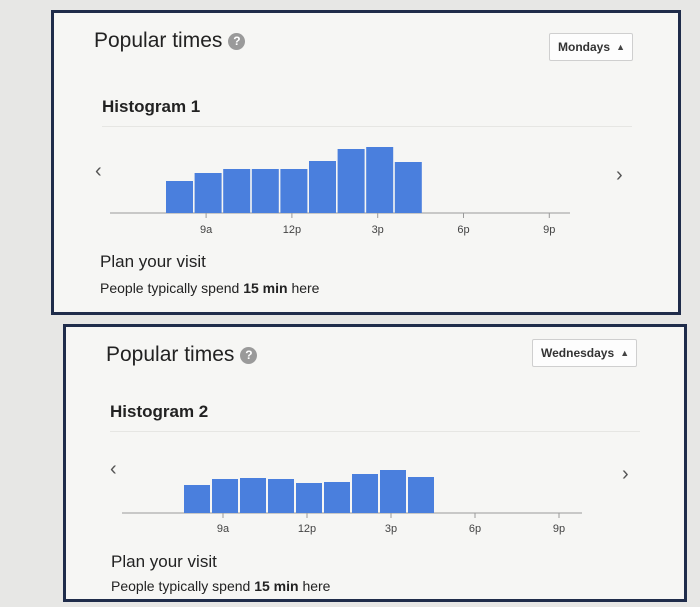 The width and height of the screenshot is (700, 607). What do you see at coordinates (584, 47) in the screenshot?
I see `day-select-value: Mondays` at bounding box center [584, 47].